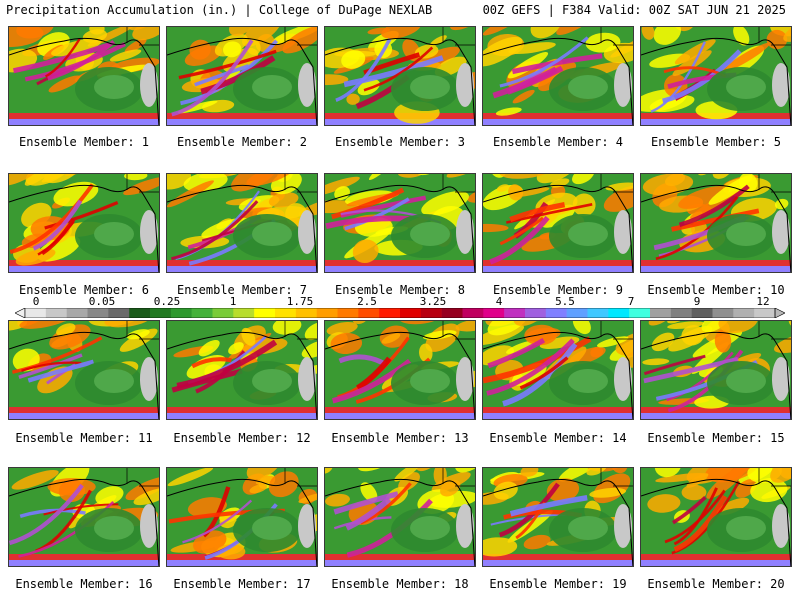 This screenshot has width=800, height=600. What do you see at coordinates (763, 301) in the screenshot?
I see `colorbar-tick-label: 12` at bounding box center [763, 301].